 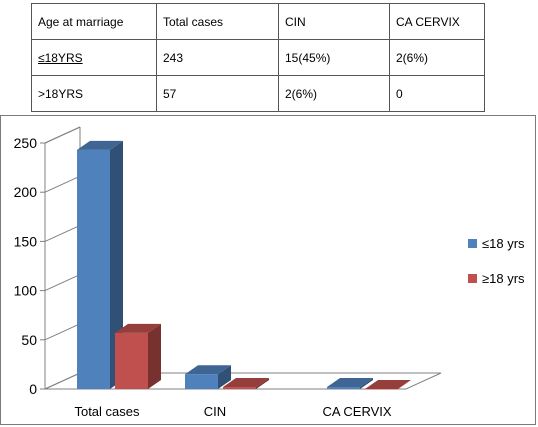 What do you see at coordinates (437, 21) in the screenshot?
I see `header-ca: CA CERVIX` at bounding box center [437, 21].